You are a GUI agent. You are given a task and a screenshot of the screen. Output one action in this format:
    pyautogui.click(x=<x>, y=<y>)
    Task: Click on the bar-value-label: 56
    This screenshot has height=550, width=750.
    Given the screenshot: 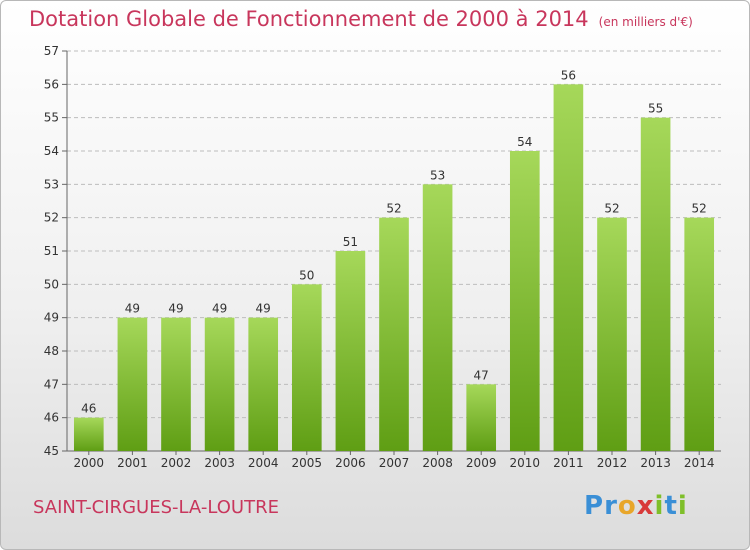 What is the action you would take?
    pyautogui.click(x=568, y=75)
    